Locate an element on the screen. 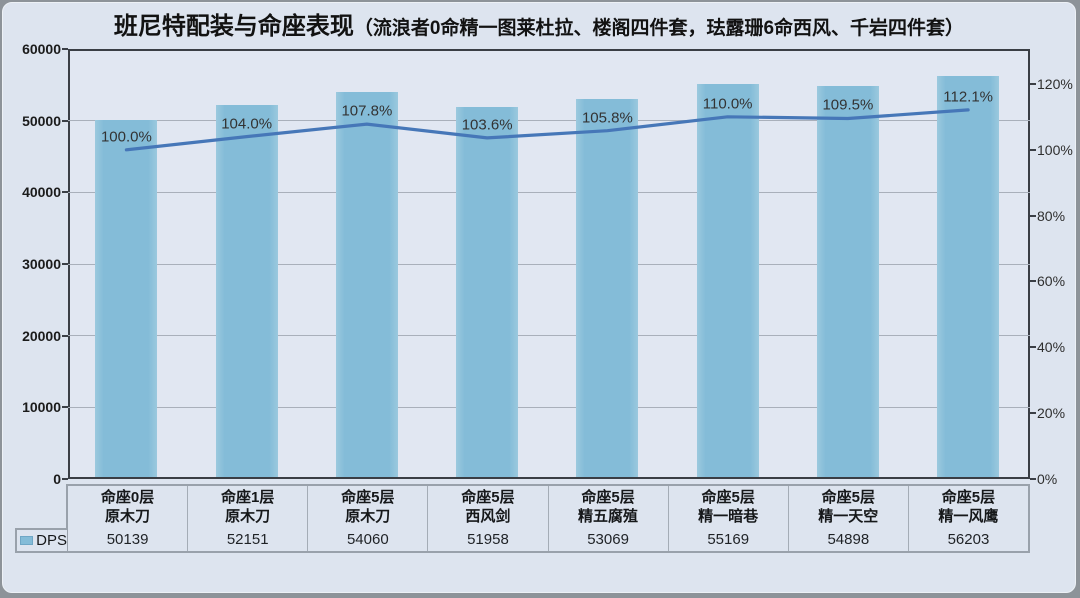 This screenshot has height=598, width=1080. table-value-cell: 52151 is located at coordinates (247, 539).